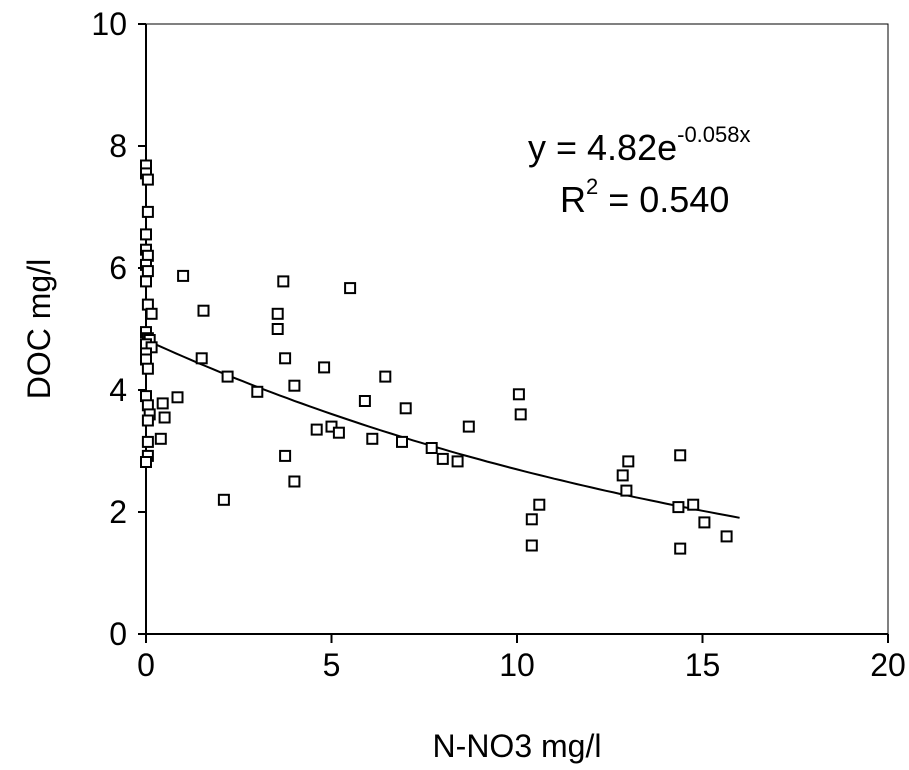 This screenshot has height=770, width=909. Describe the element at coordinates (592, 186) in the screenshot. I see `r-squared-superscript: 2` at that location.